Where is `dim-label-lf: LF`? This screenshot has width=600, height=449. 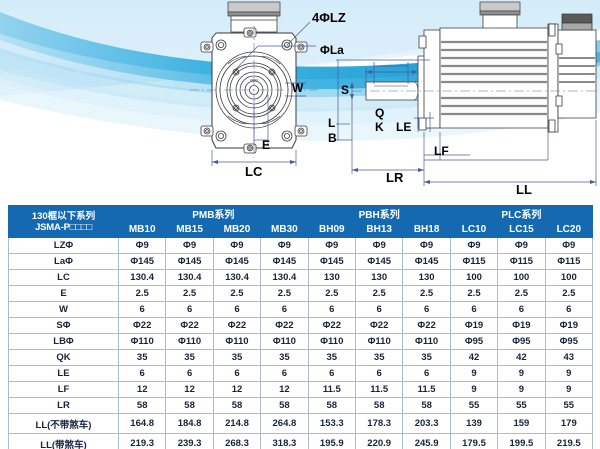 dim-label-lf: LF is located at coordinates (441, 151).